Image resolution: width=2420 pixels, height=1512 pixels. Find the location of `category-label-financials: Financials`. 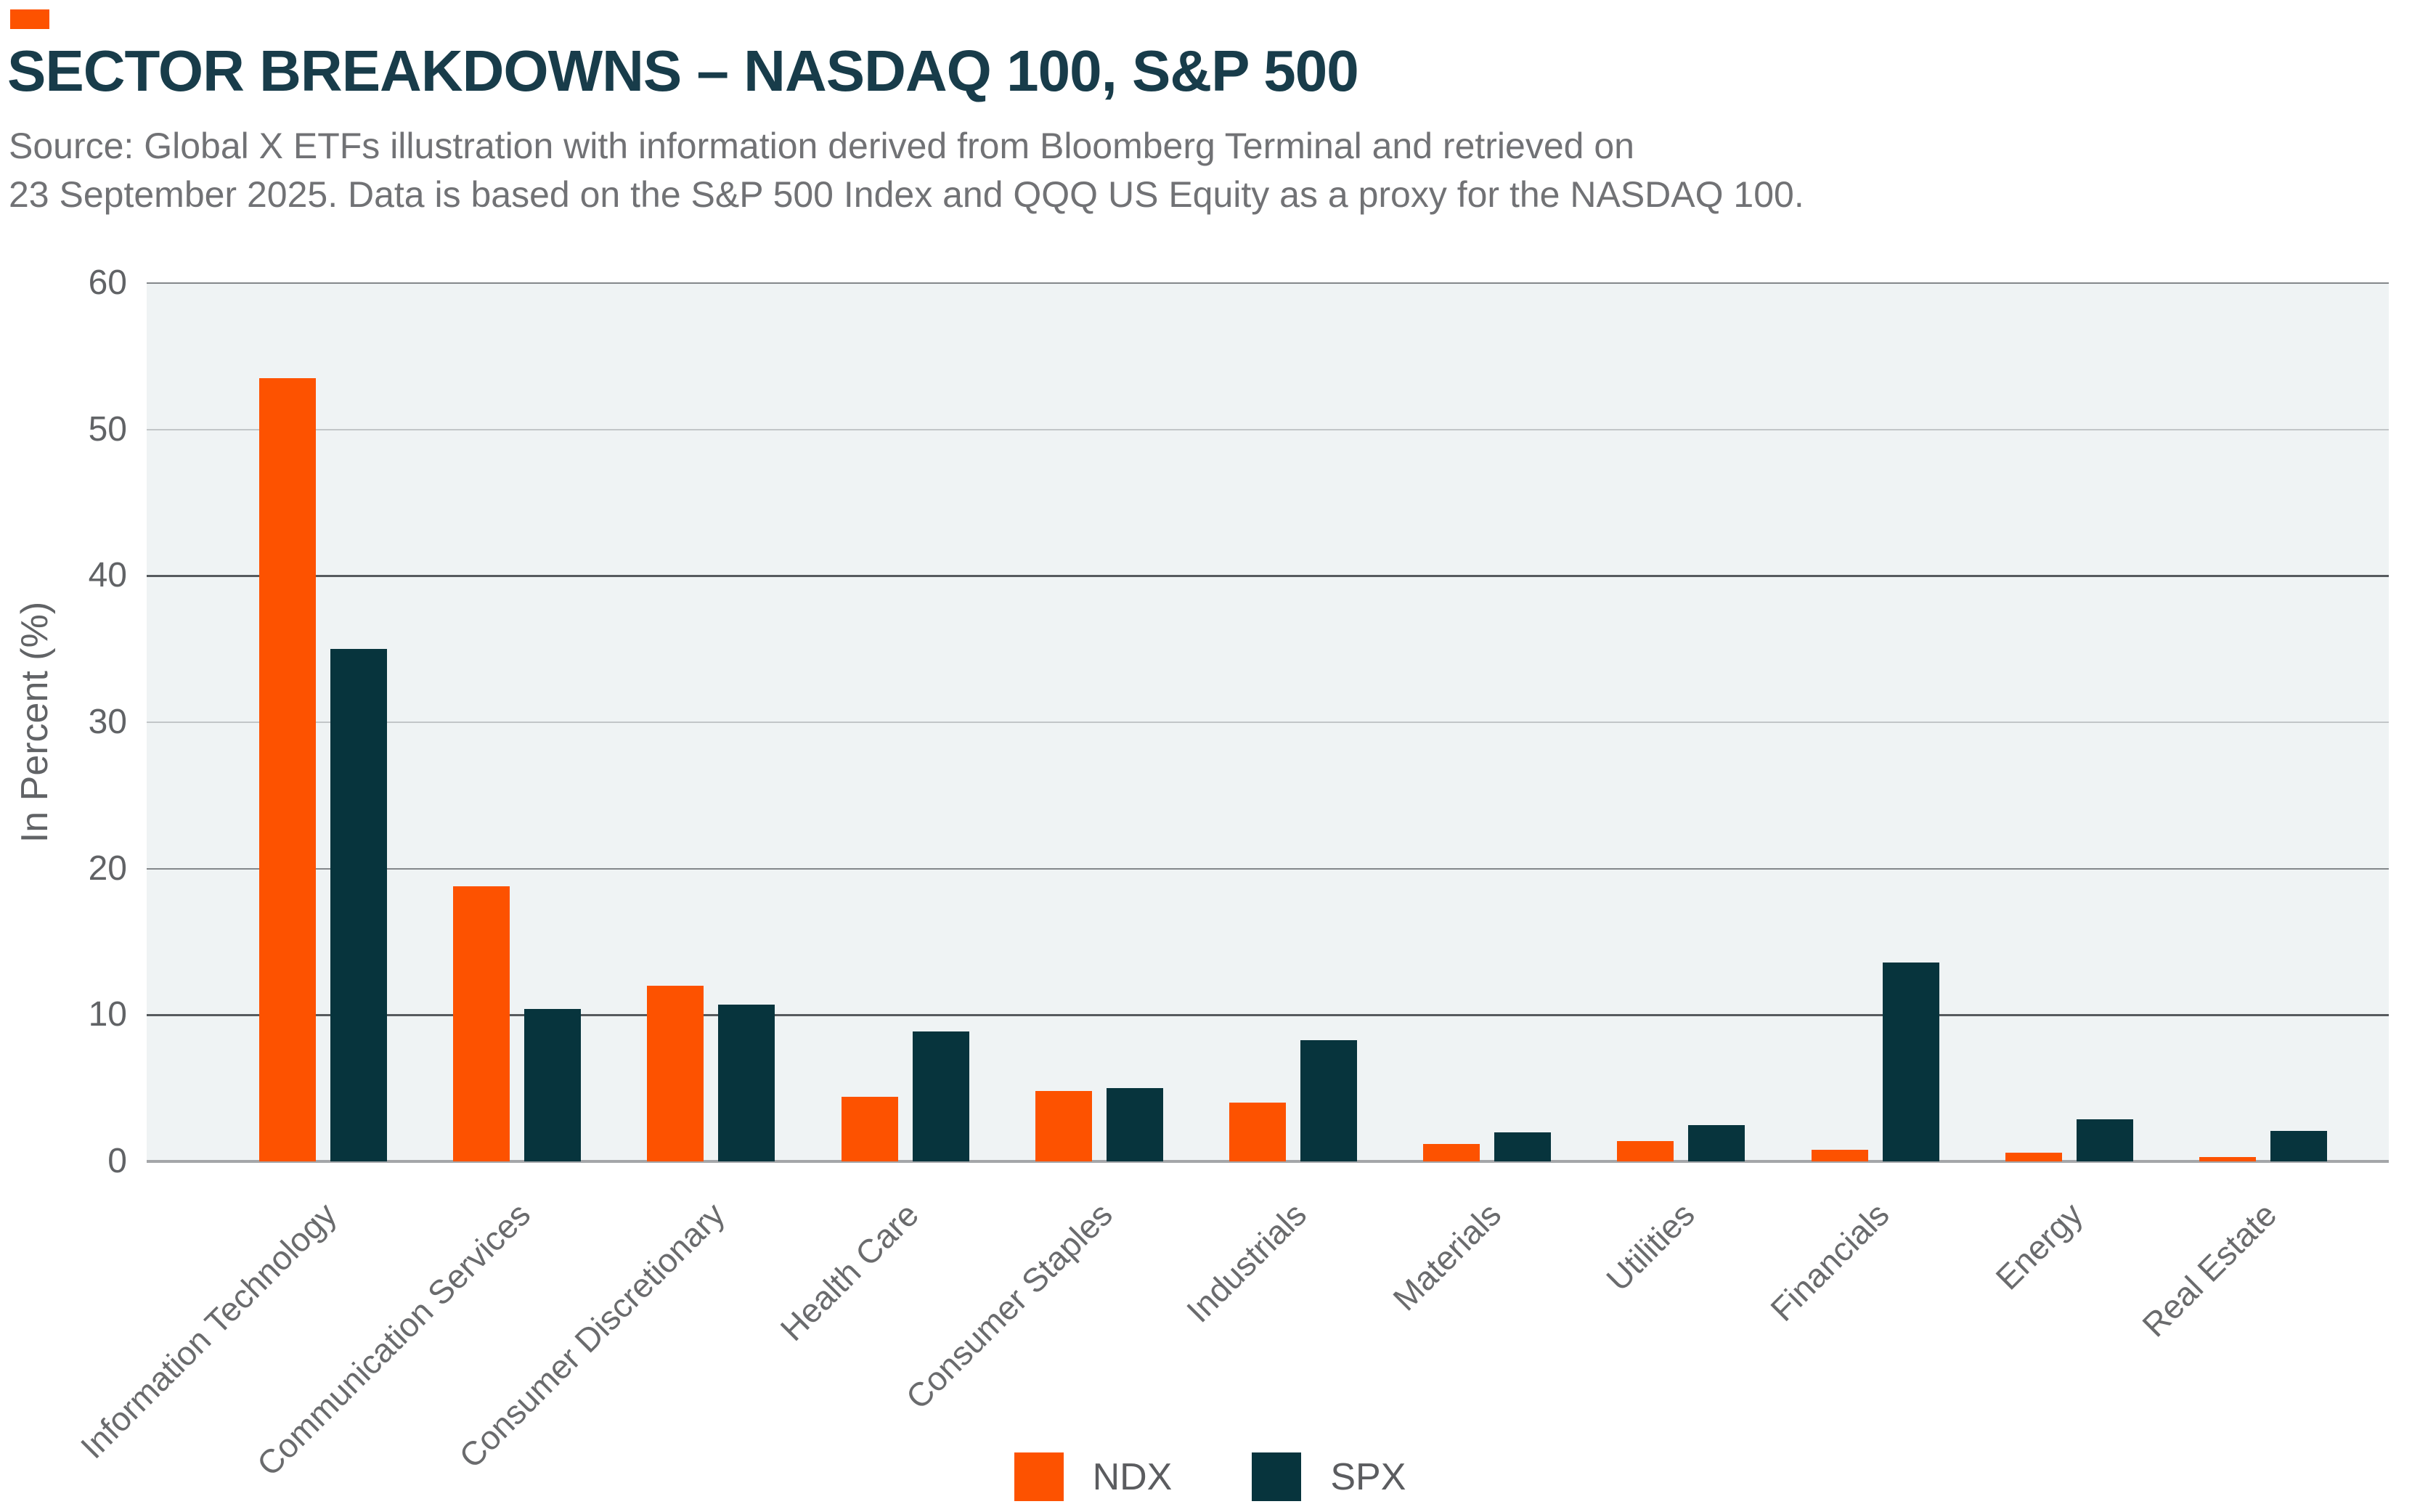

category-label-financials: Financials is located at coordinates (1829, 1261).